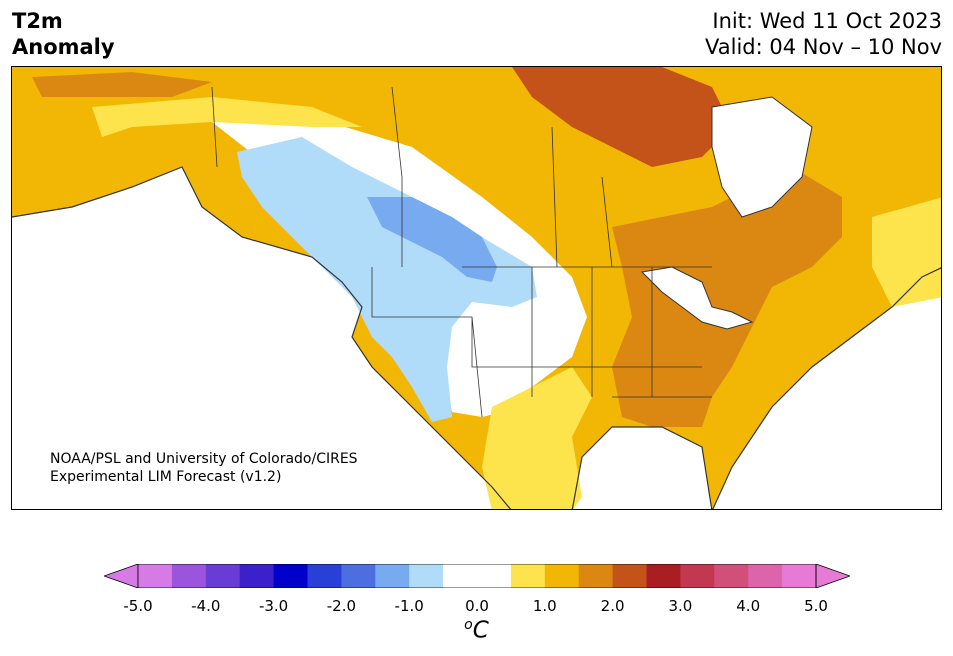  What do you see at coordinates (906, 252) in the screenshot?
I see `warm-light-east` at bounding box center [906, 252].